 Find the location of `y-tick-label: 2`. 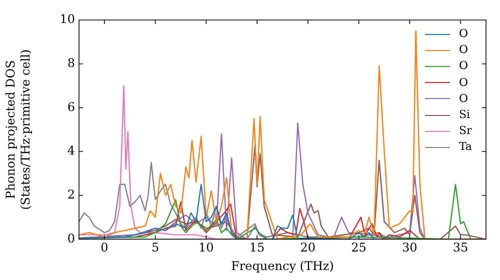

y-tick-label: 2 is located at coordinates (71, 194).